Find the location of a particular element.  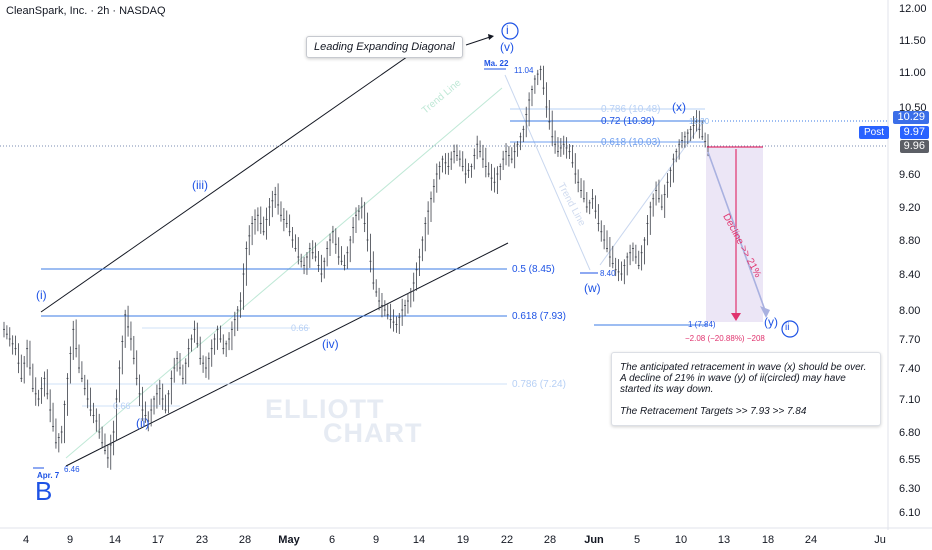

y-tick-label: 7.70 is located at coordinates (909, 340).